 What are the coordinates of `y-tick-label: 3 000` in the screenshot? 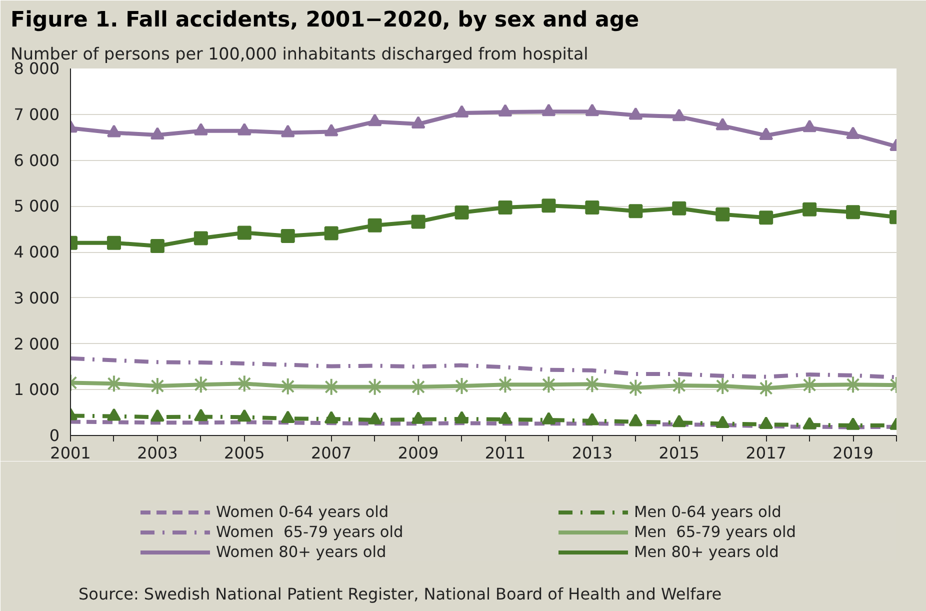 It's located at (37, 298).